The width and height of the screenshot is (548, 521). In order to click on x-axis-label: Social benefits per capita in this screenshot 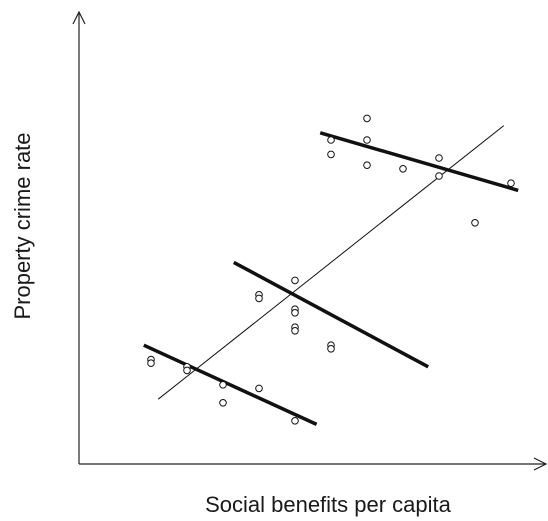, I will do `click(328, 504)`.